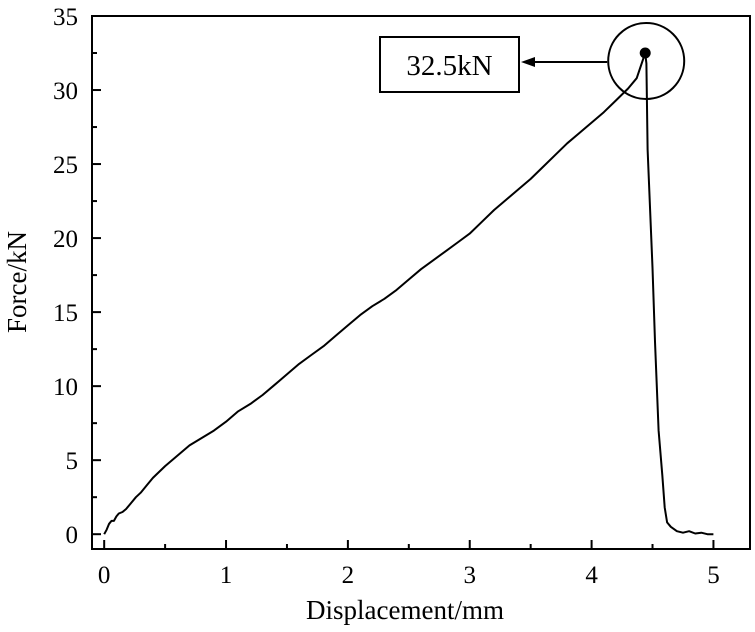  I want to click on y-tick-label: 25, so click(65, 165).